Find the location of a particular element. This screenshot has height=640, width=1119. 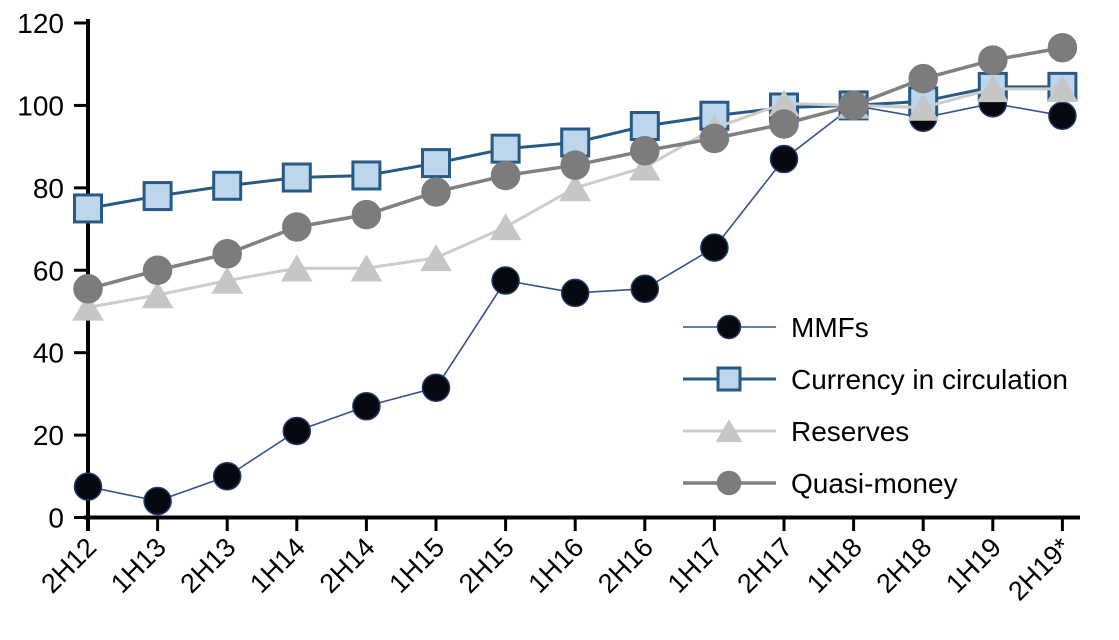

x-tick-label: 2H12 is located at coordinates (68, 565).